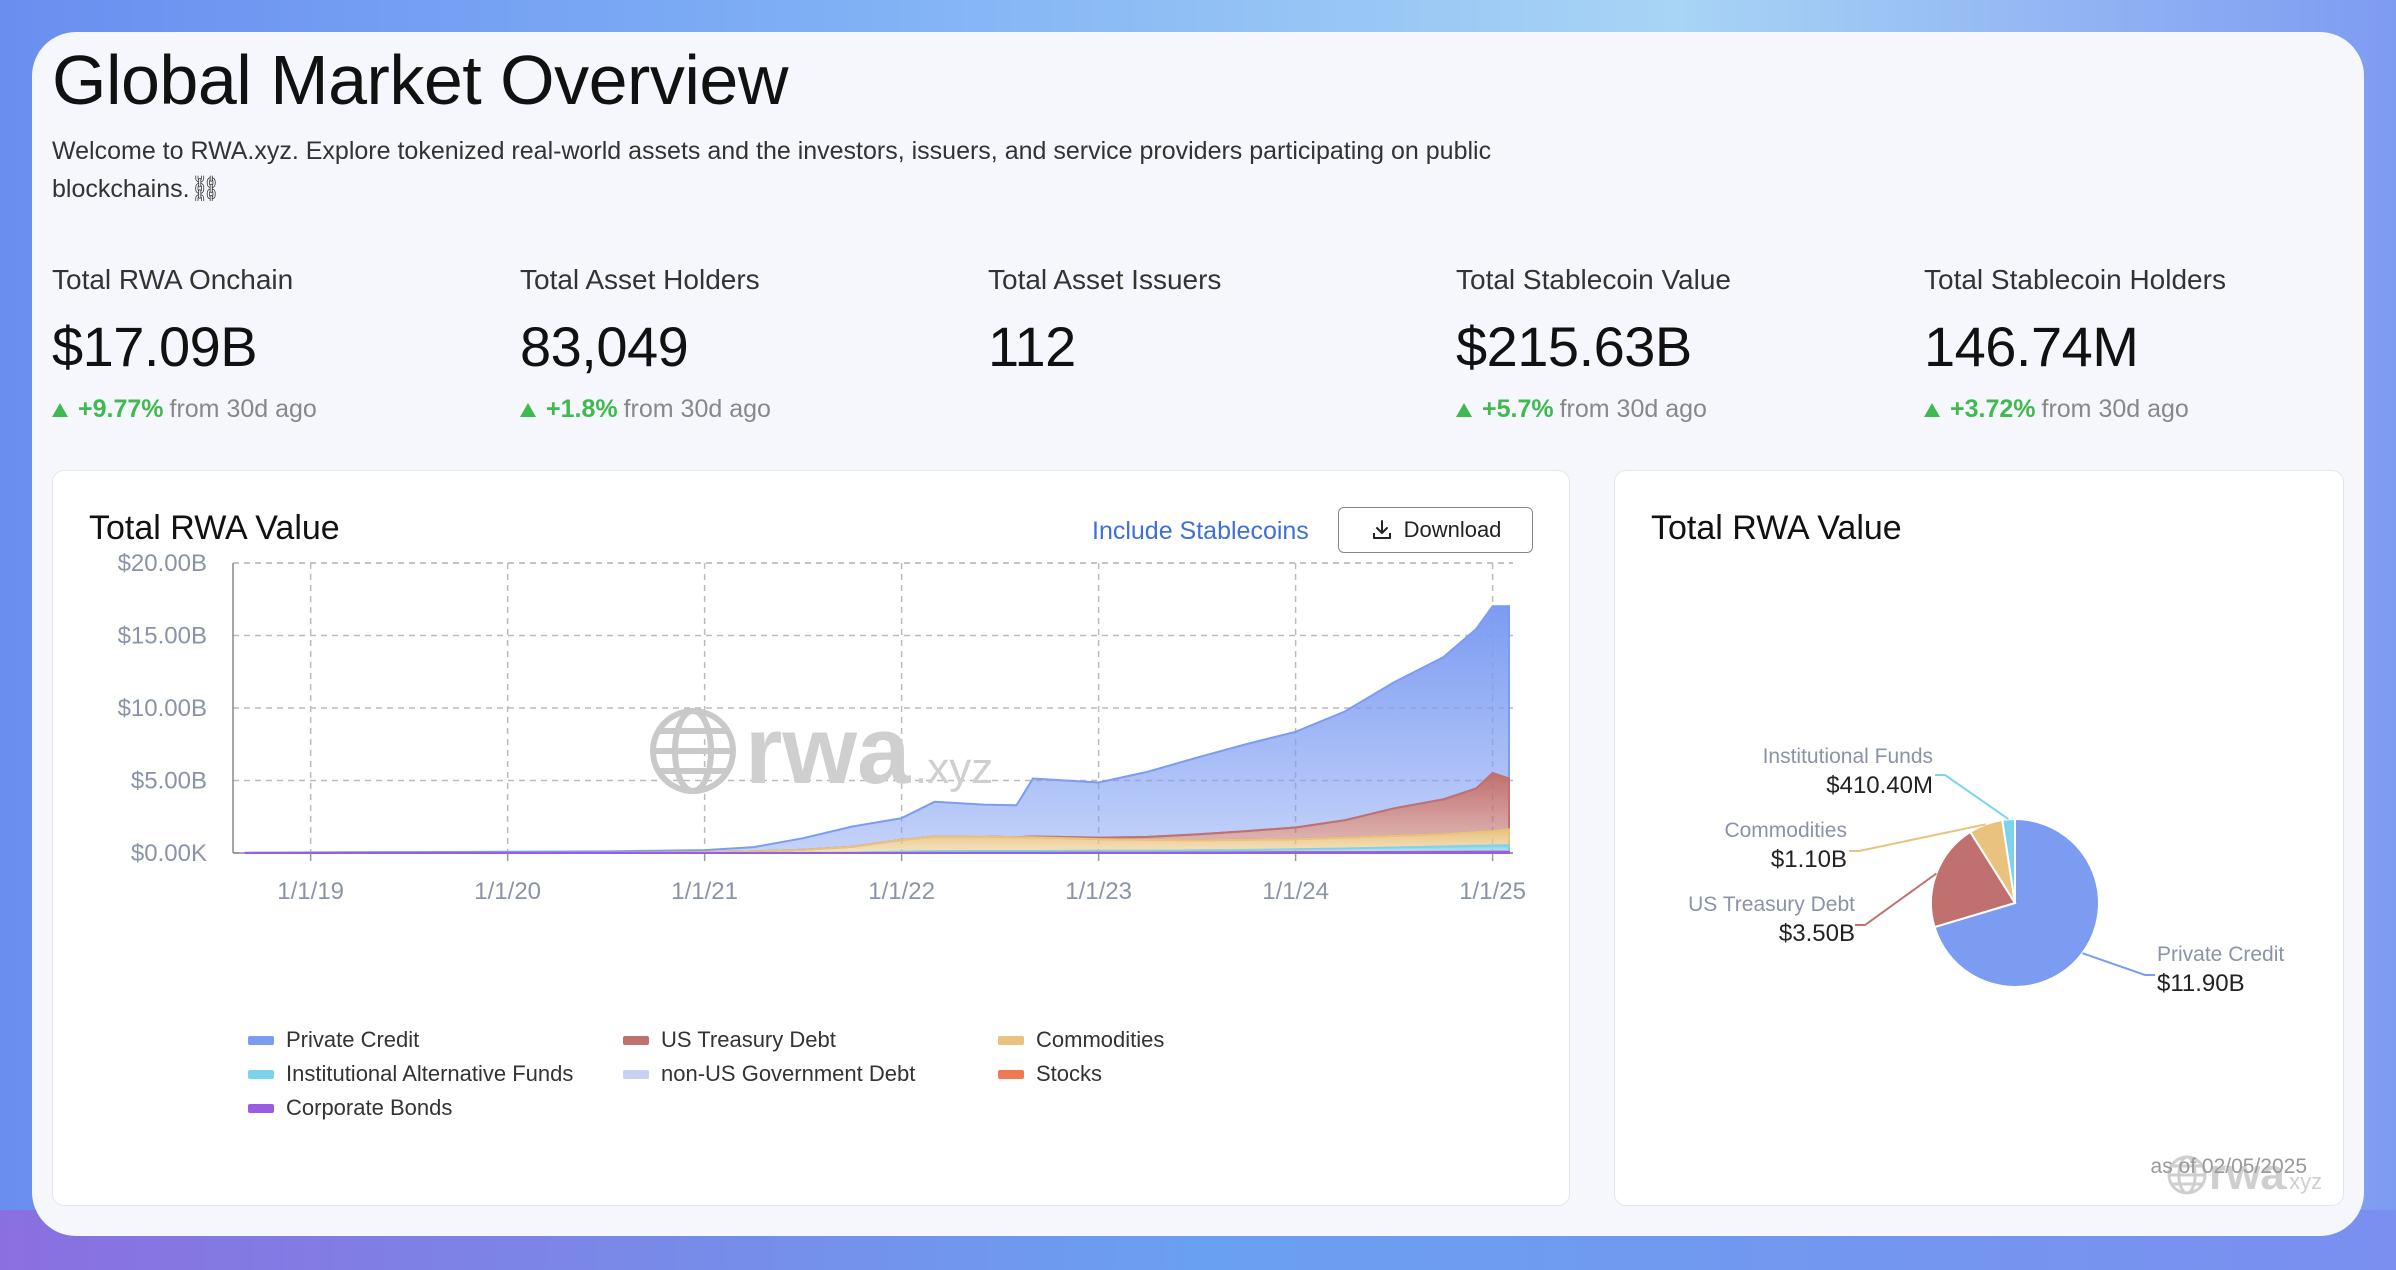 The height and width of the screenshot is (1270, 2396). Describe the element at coordinates (1100, 1039) in the screenshot. I see `legend-label: Commodities` at that location.